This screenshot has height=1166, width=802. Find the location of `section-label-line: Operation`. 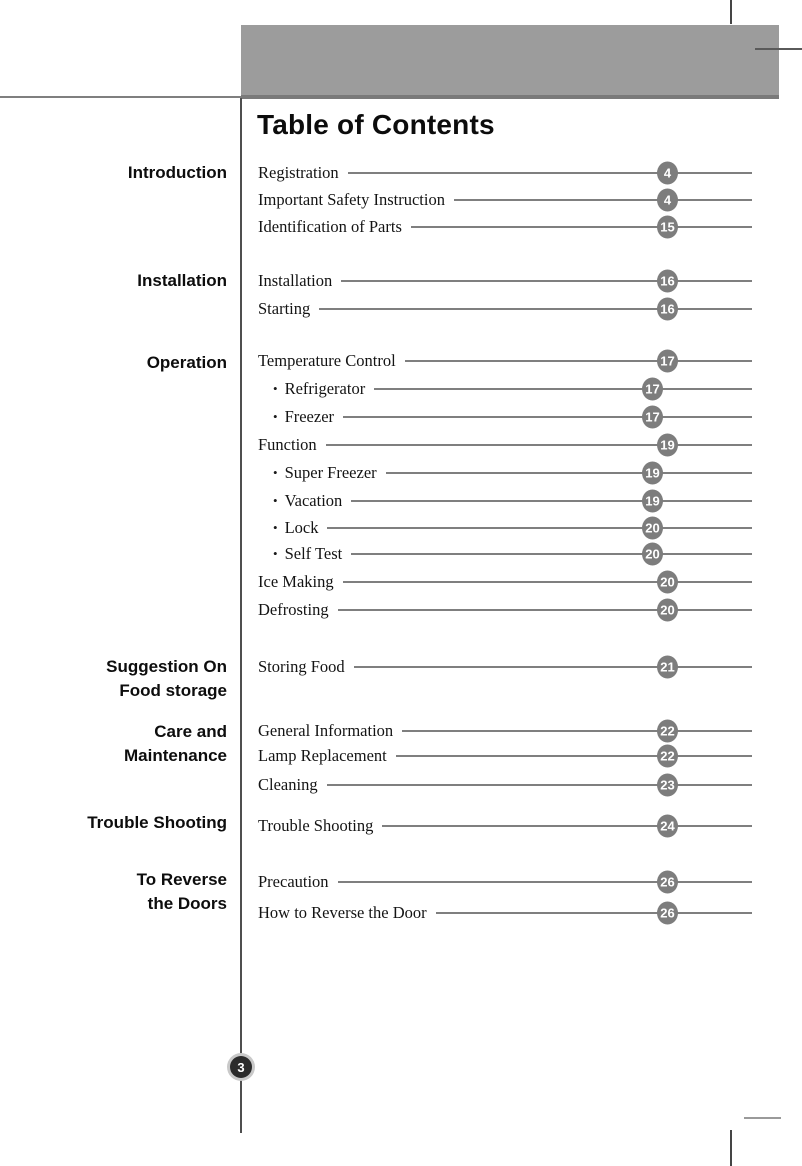

section-label-line: Operation is located at coordinates (186, 362).